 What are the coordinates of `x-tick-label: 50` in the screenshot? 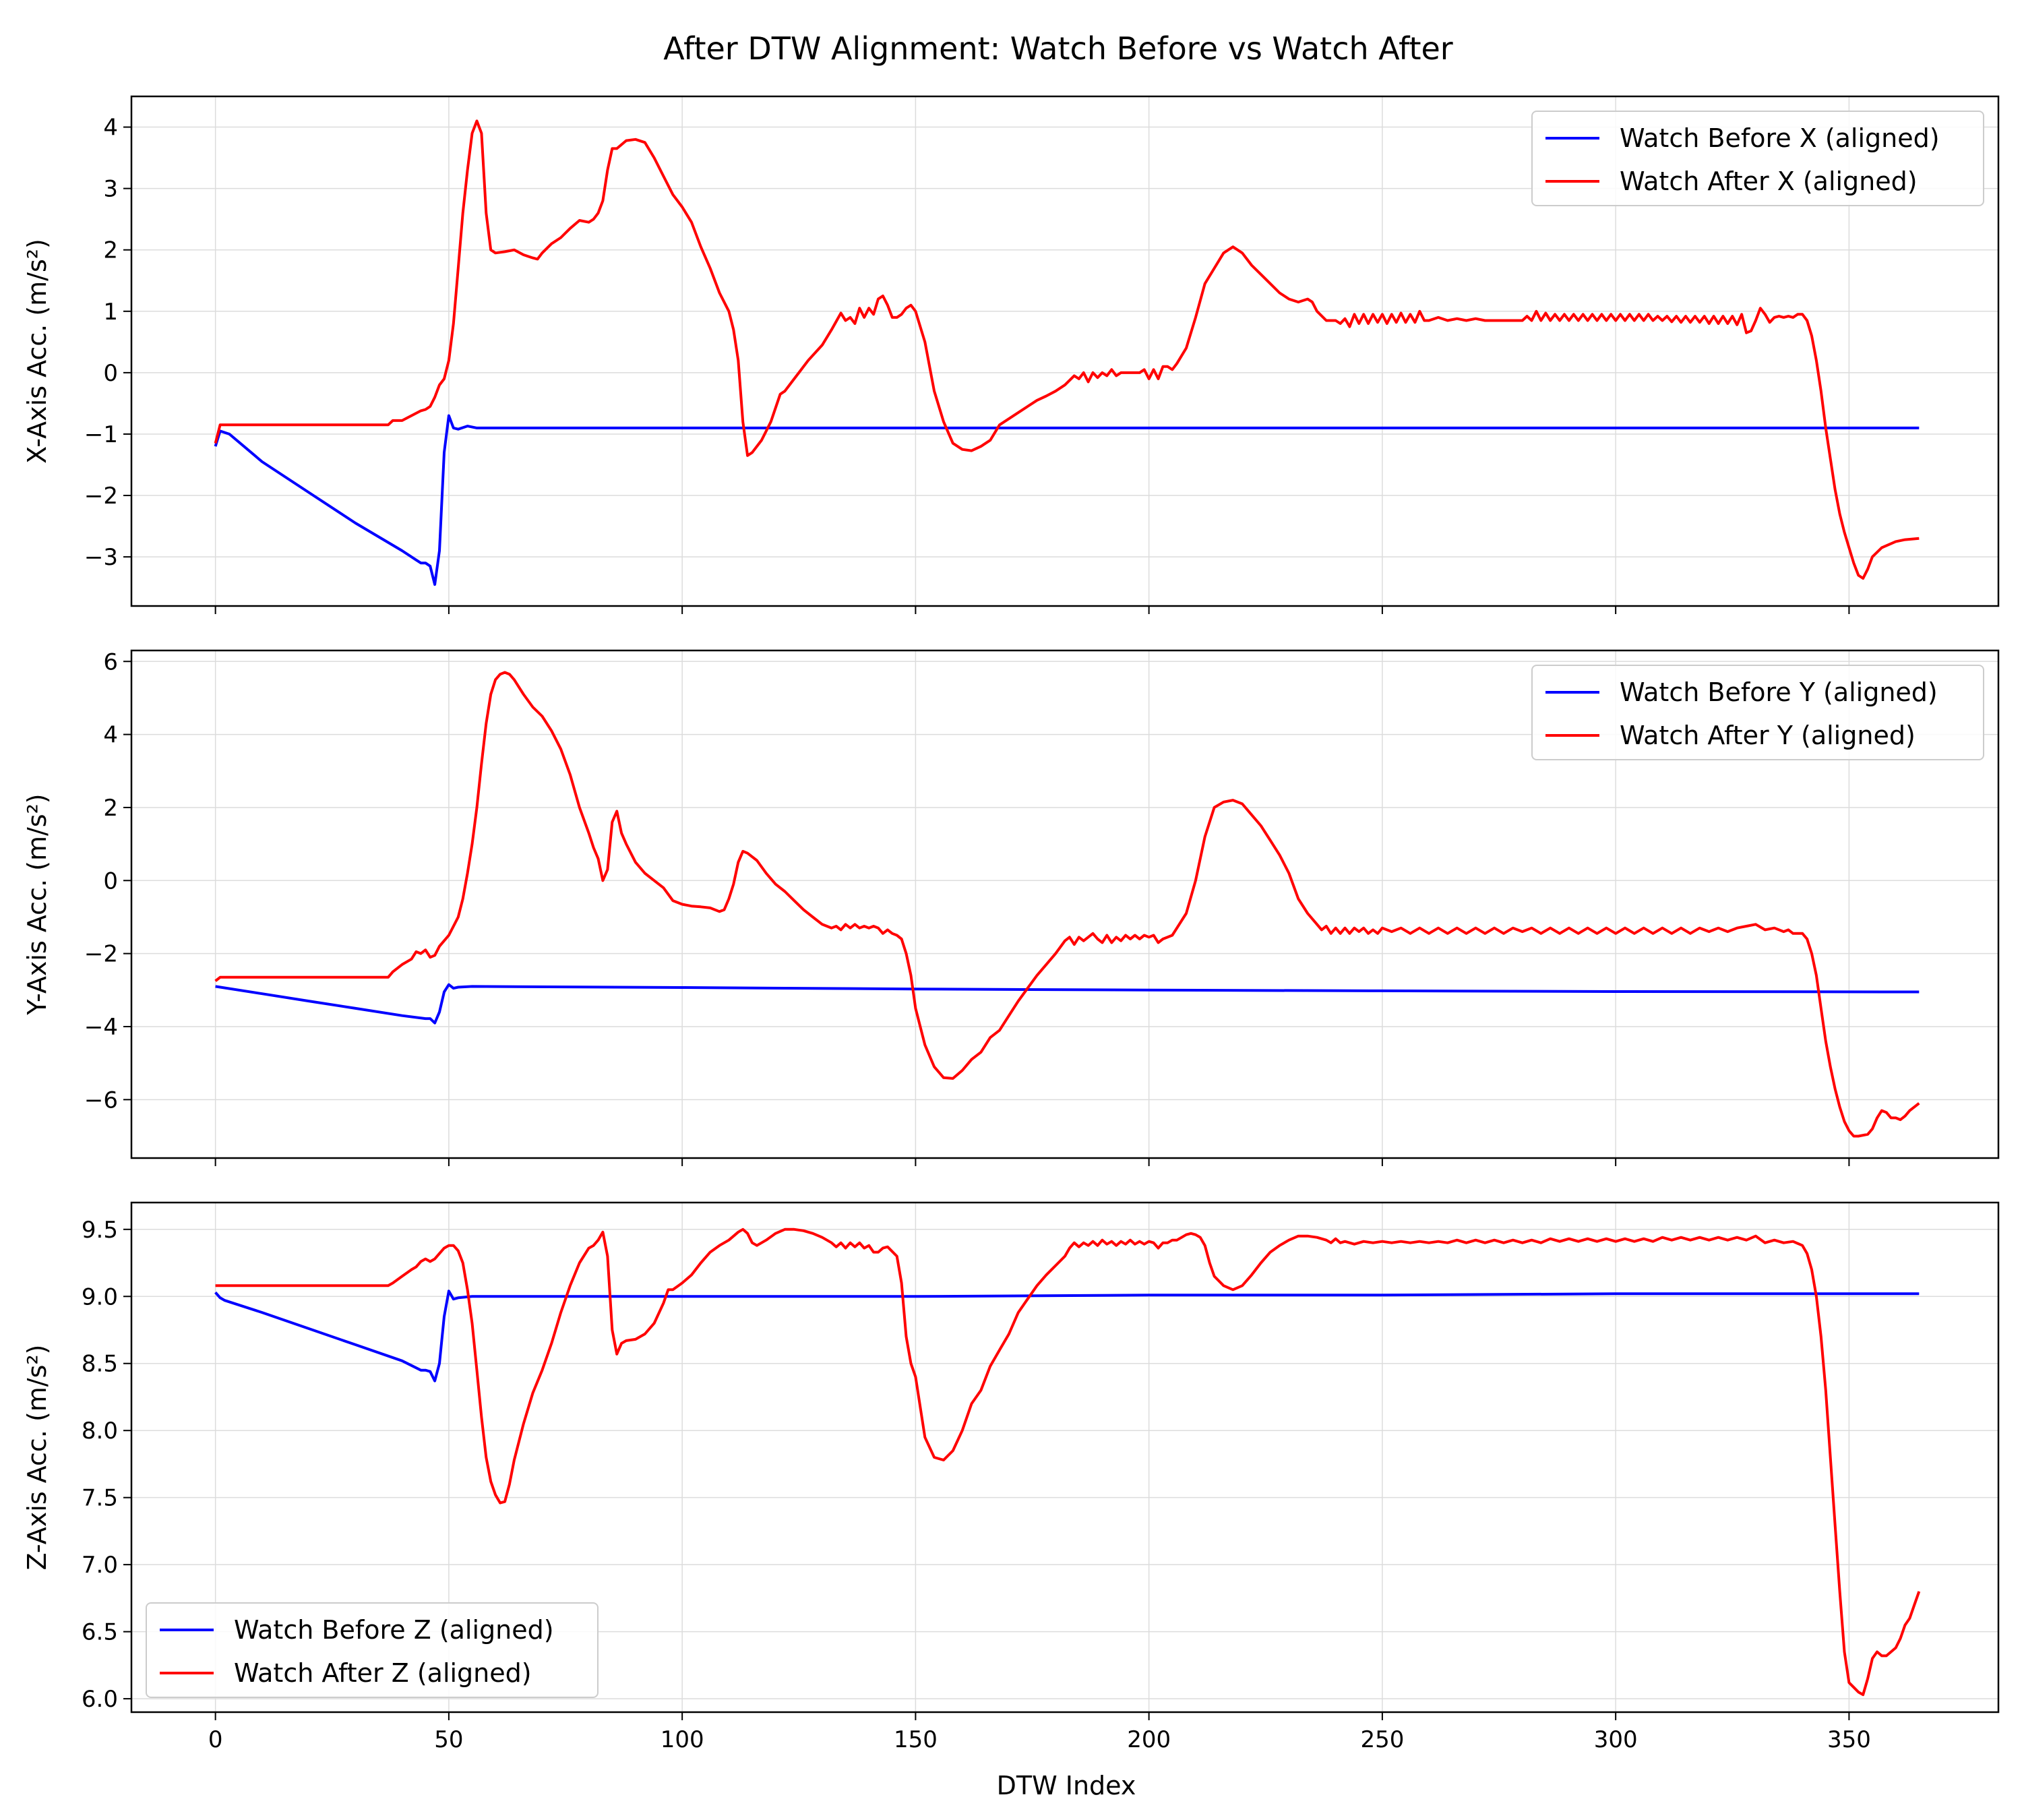 It's located at (449, 1739).